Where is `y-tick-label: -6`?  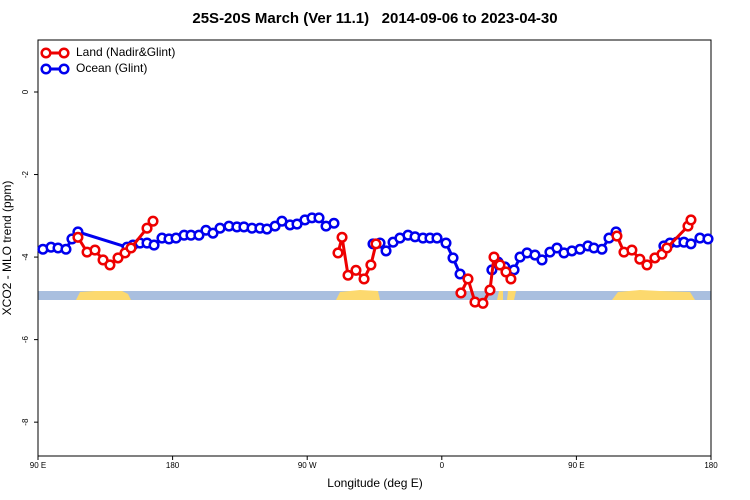
y-tick-label: -6 is located at coordinates (25, 340).